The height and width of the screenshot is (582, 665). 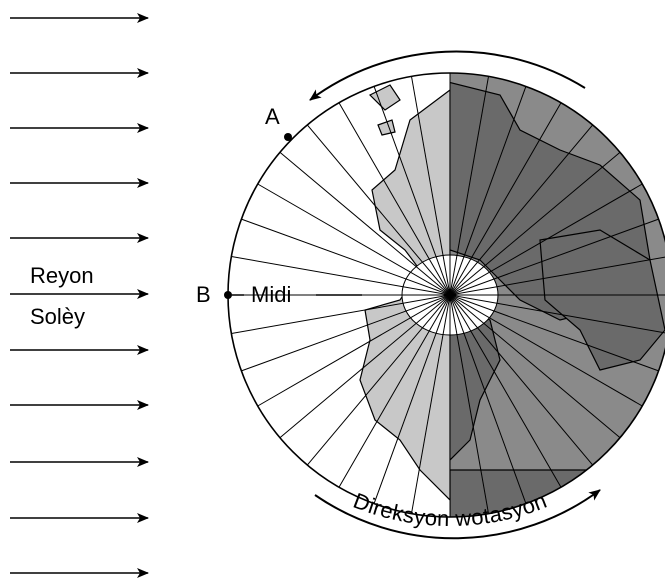 What do you see at coordinates (203, 294) in the screenshot?
I see `point-b-label: B` at bounding box center [203, 294].